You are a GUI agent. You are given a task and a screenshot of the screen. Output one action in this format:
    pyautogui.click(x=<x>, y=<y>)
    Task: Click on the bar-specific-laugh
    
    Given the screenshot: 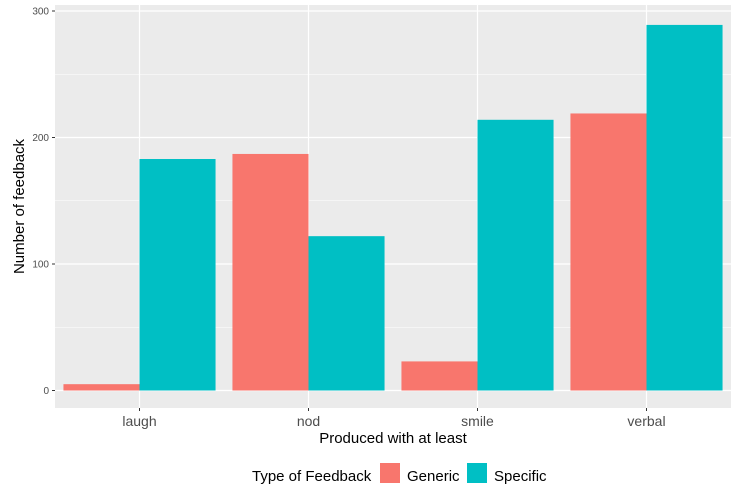 What is the action you would take?
    pyautogui.click(x=177, y=275)
    